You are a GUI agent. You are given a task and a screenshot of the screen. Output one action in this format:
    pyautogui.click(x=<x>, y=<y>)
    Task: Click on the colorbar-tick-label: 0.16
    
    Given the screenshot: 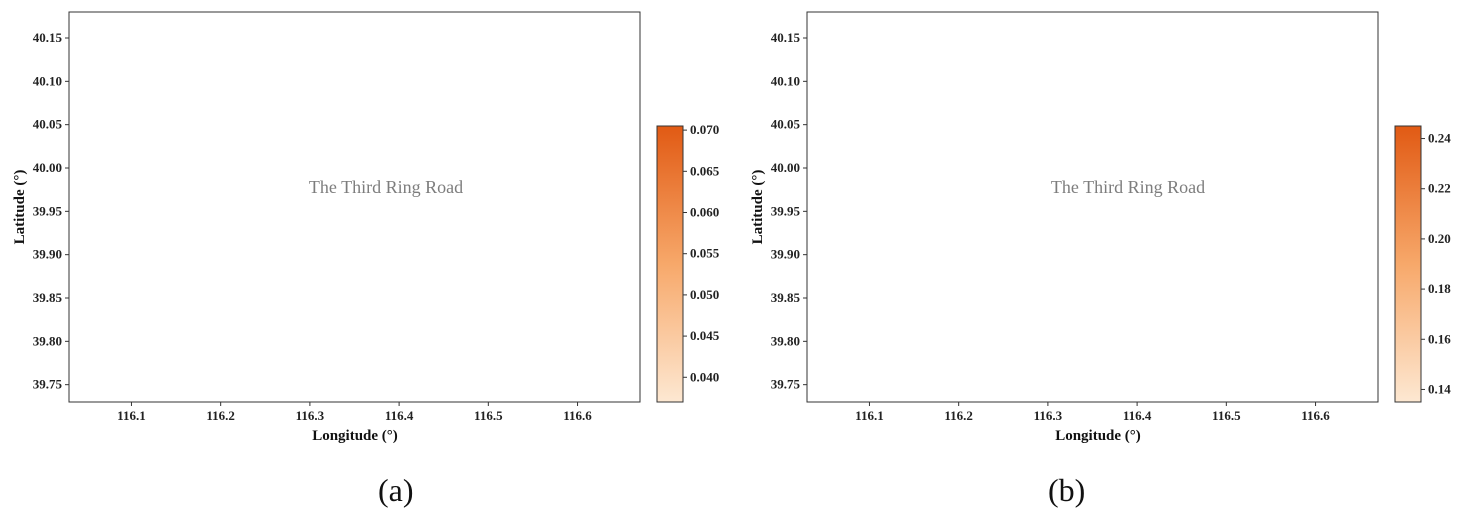 What is the action you would take?
    pyautogui.click(x=1439, y=338)
    